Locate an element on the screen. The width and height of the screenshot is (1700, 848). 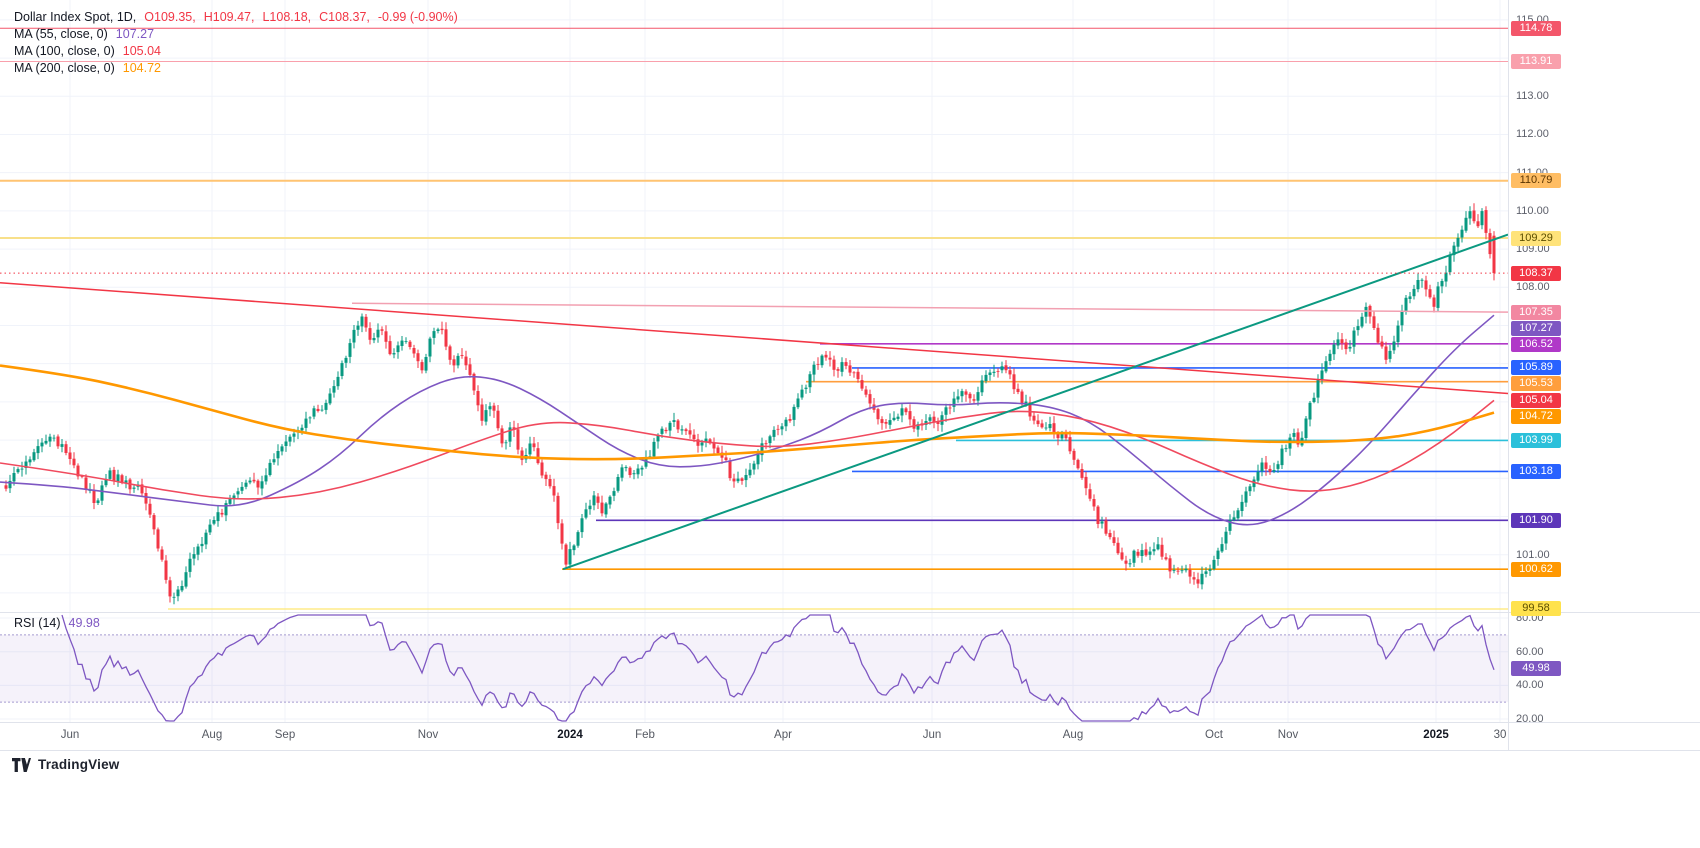
rsi-layer is located at coordinates (778, 667).